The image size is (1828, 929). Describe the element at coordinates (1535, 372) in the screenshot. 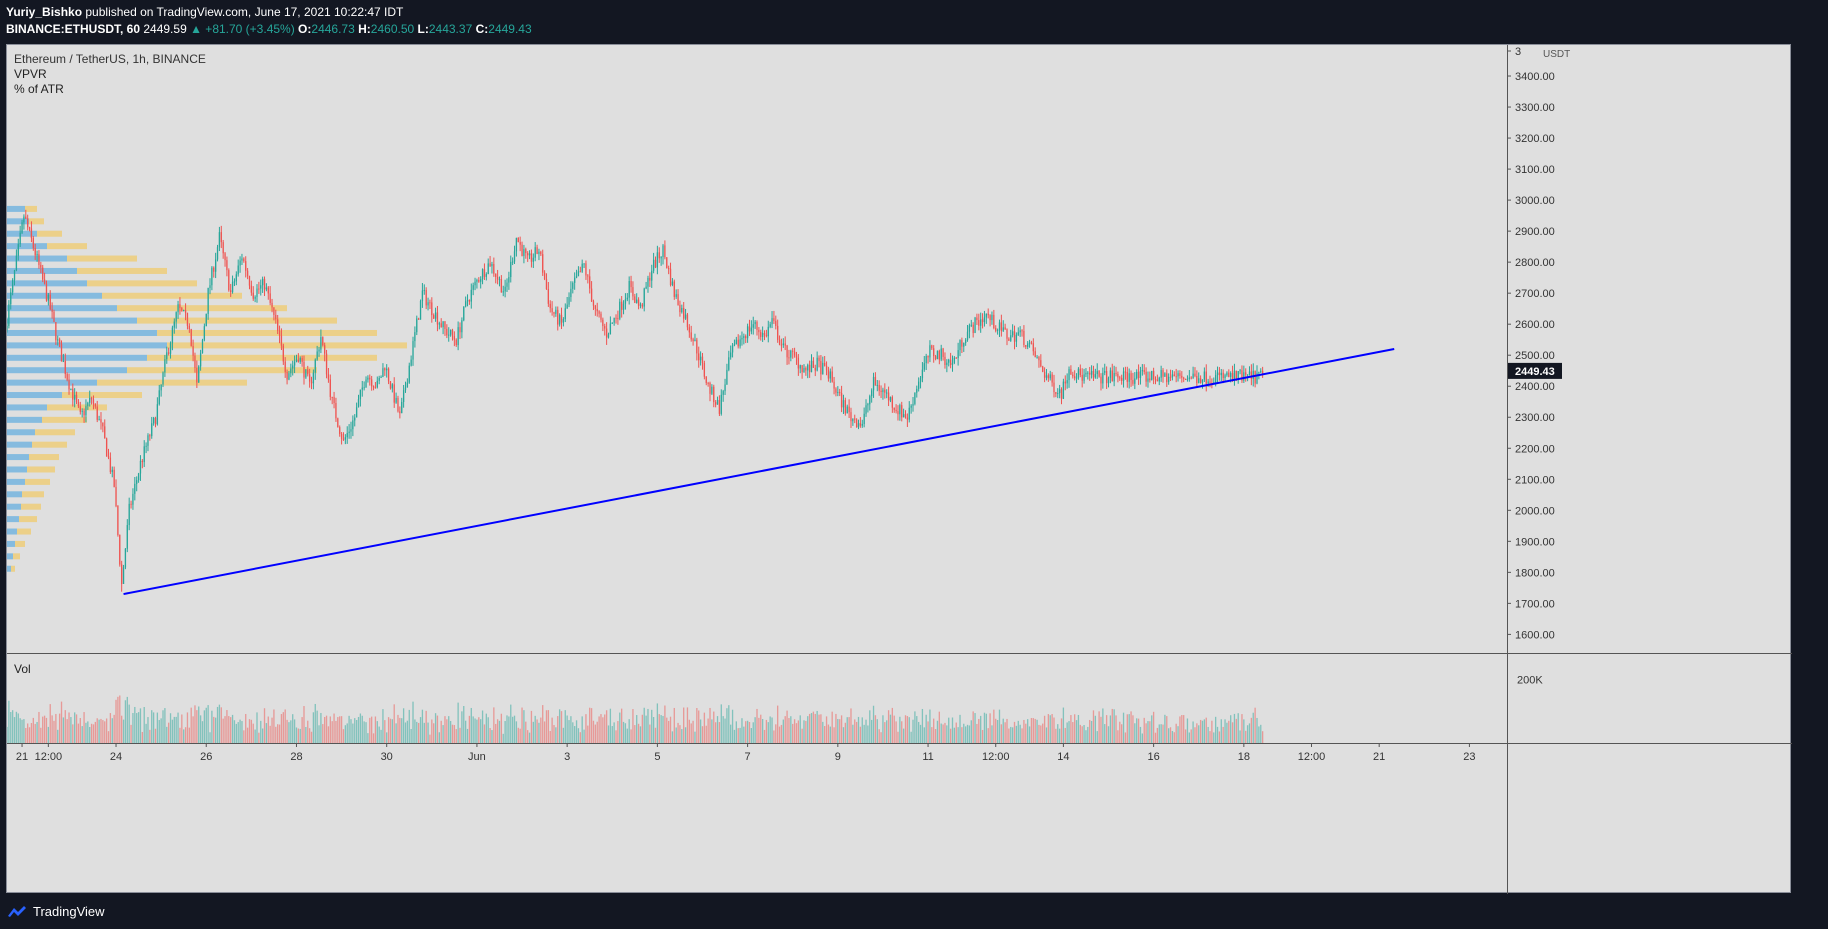

I see `current-price-label: 2449.43` at that location.